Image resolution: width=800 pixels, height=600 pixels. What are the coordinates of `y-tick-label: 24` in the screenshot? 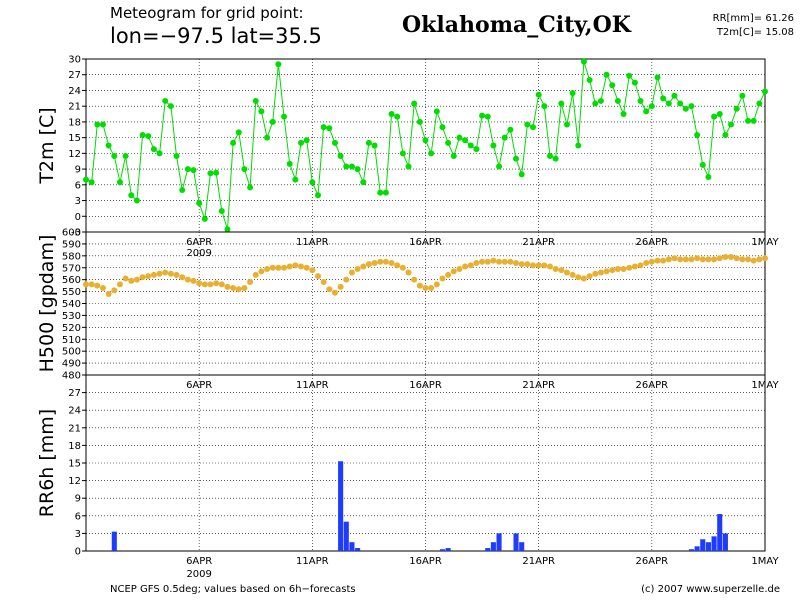 It's located at (74, 91).